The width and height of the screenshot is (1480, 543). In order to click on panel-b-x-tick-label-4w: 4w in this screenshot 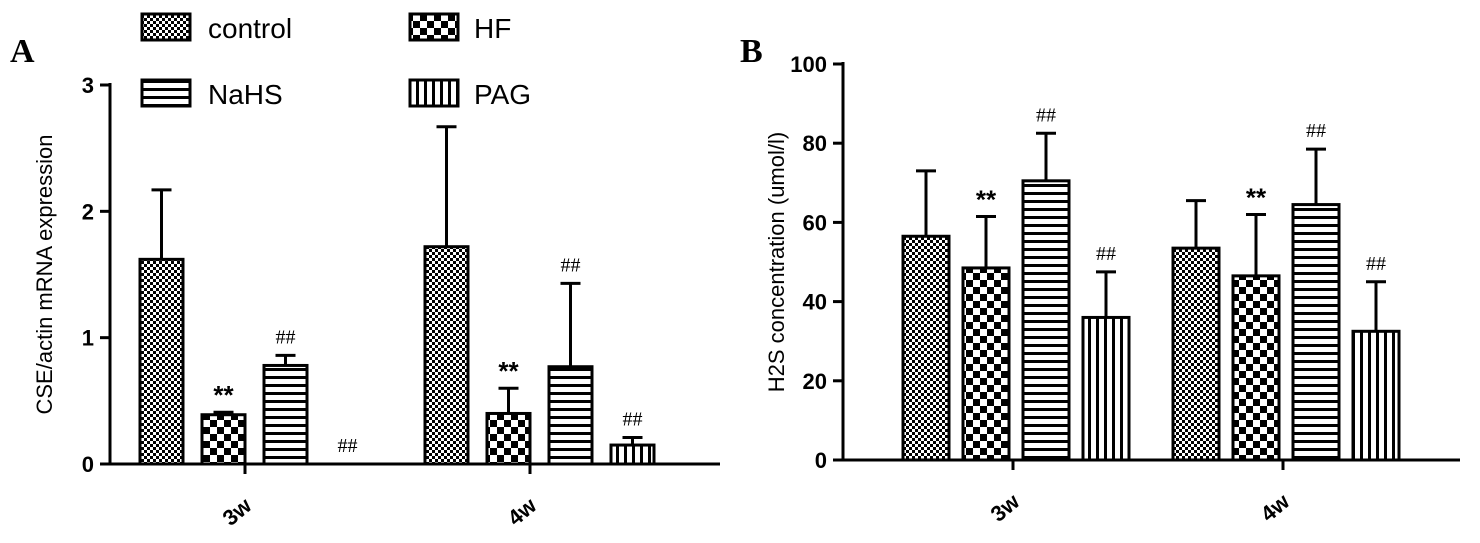, I will do `click(1275, 507)`.